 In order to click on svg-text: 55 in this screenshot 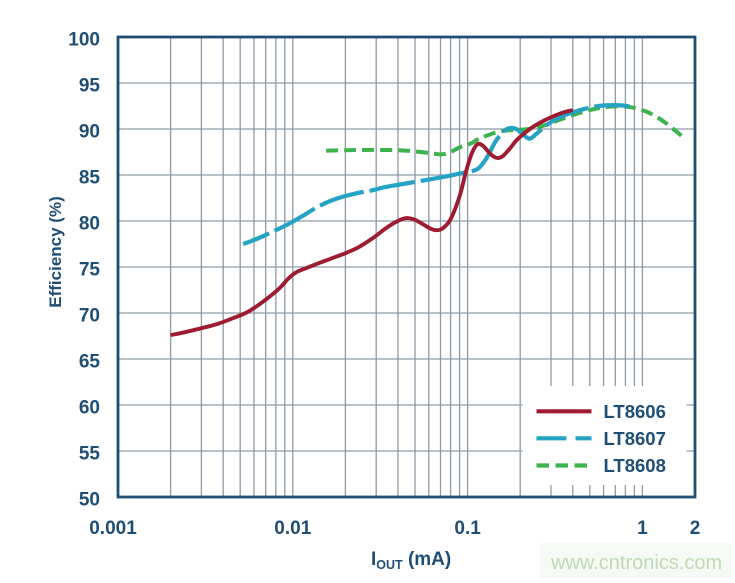, I will do `click(90, 454)`.